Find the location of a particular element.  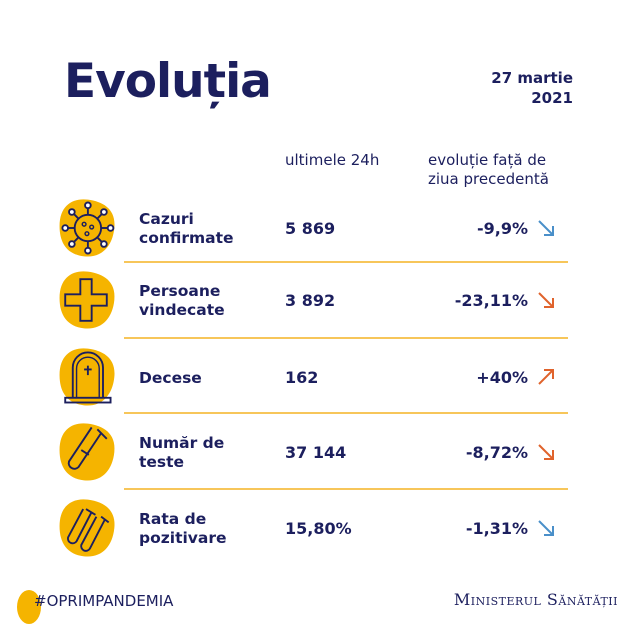

stat-row: Decese 162 +40% is located at coordinates (320, 378).